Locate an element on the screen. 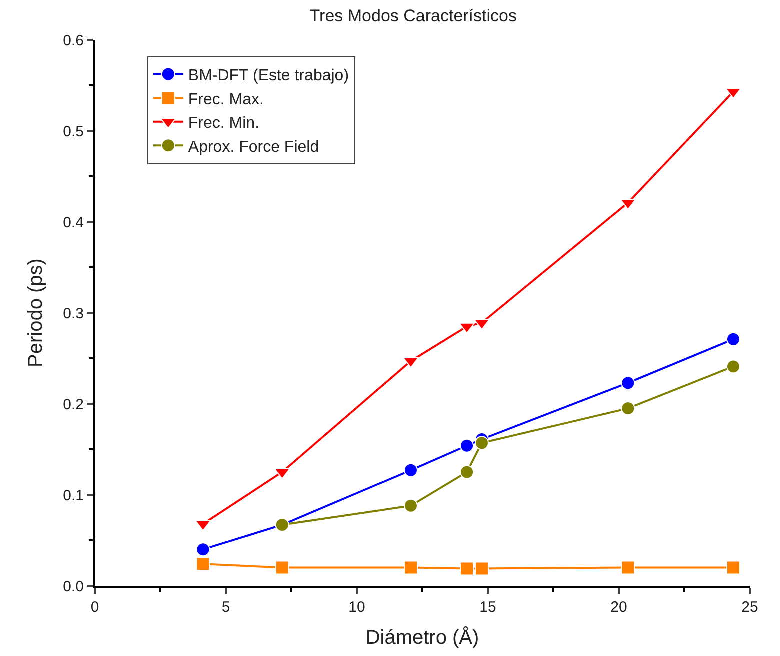 This screenshot has width=780, height=656. x-tick-label: 5 is located at coordinates (226, 607).